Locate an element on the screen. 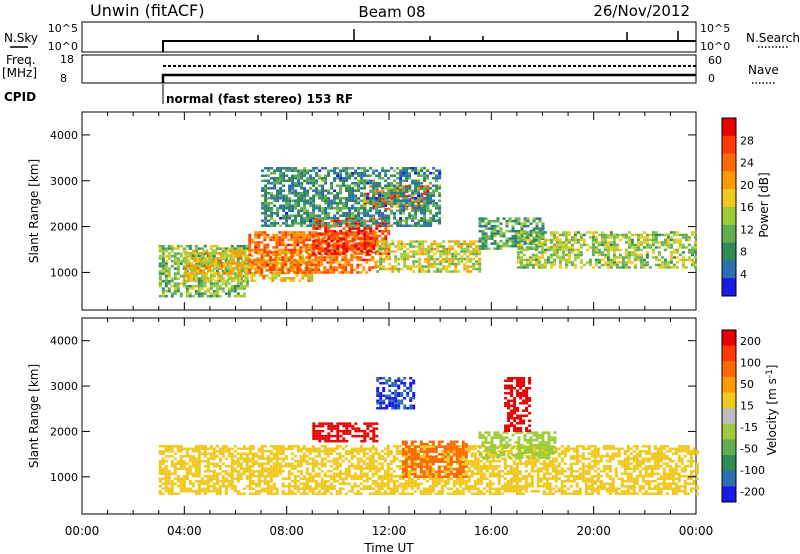  power-colorbar-swatch is located at coordinates (729, 198).